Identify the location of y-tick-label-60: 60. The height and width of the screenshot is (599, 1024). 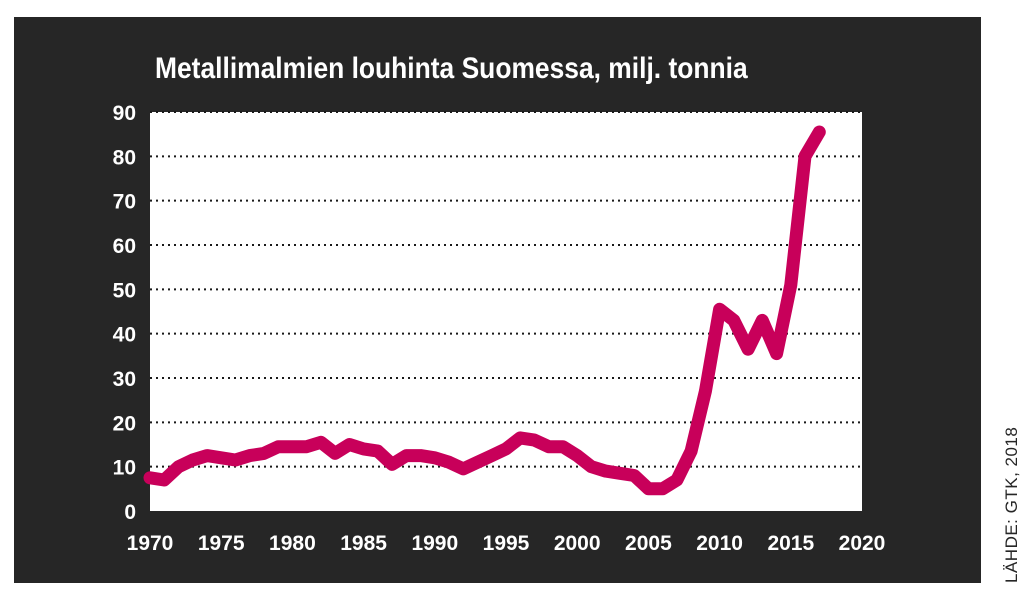
(124, 246).